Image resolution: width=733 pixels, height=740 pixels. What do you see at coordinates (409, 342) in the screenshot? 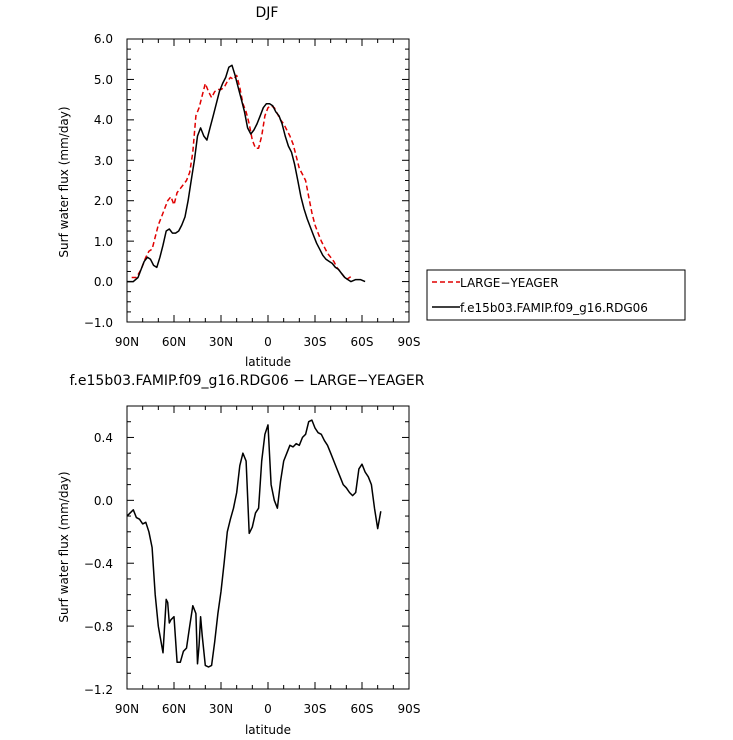
I see `top-x-tick-label-90s: 90S` at bounding box center [409, 342].